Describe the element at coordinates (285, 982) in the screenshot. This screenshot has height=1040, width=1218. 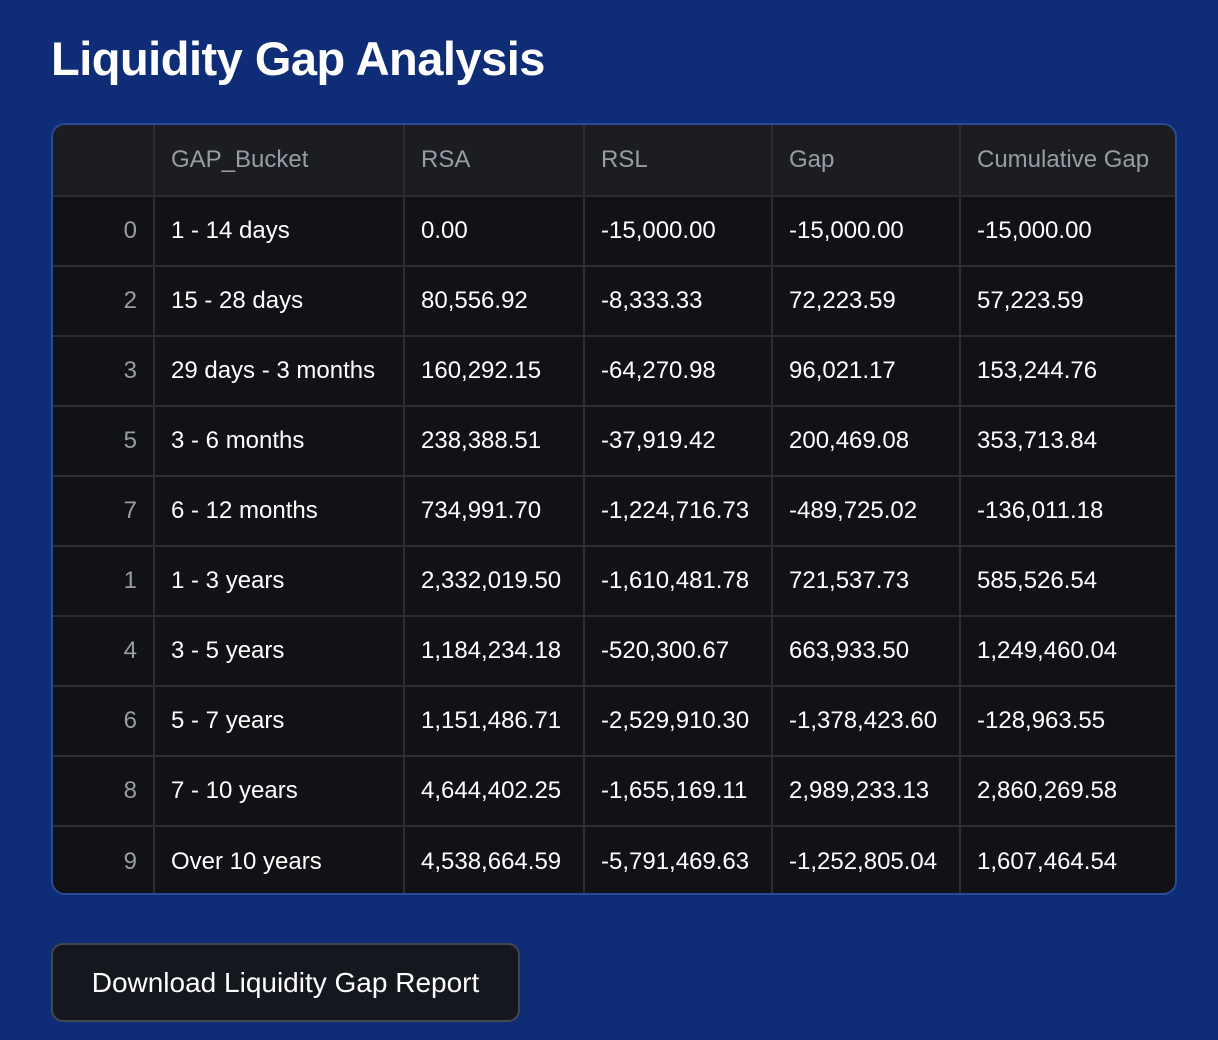
I see `download-report-button: Download Liquidity Gap Report` at that location.